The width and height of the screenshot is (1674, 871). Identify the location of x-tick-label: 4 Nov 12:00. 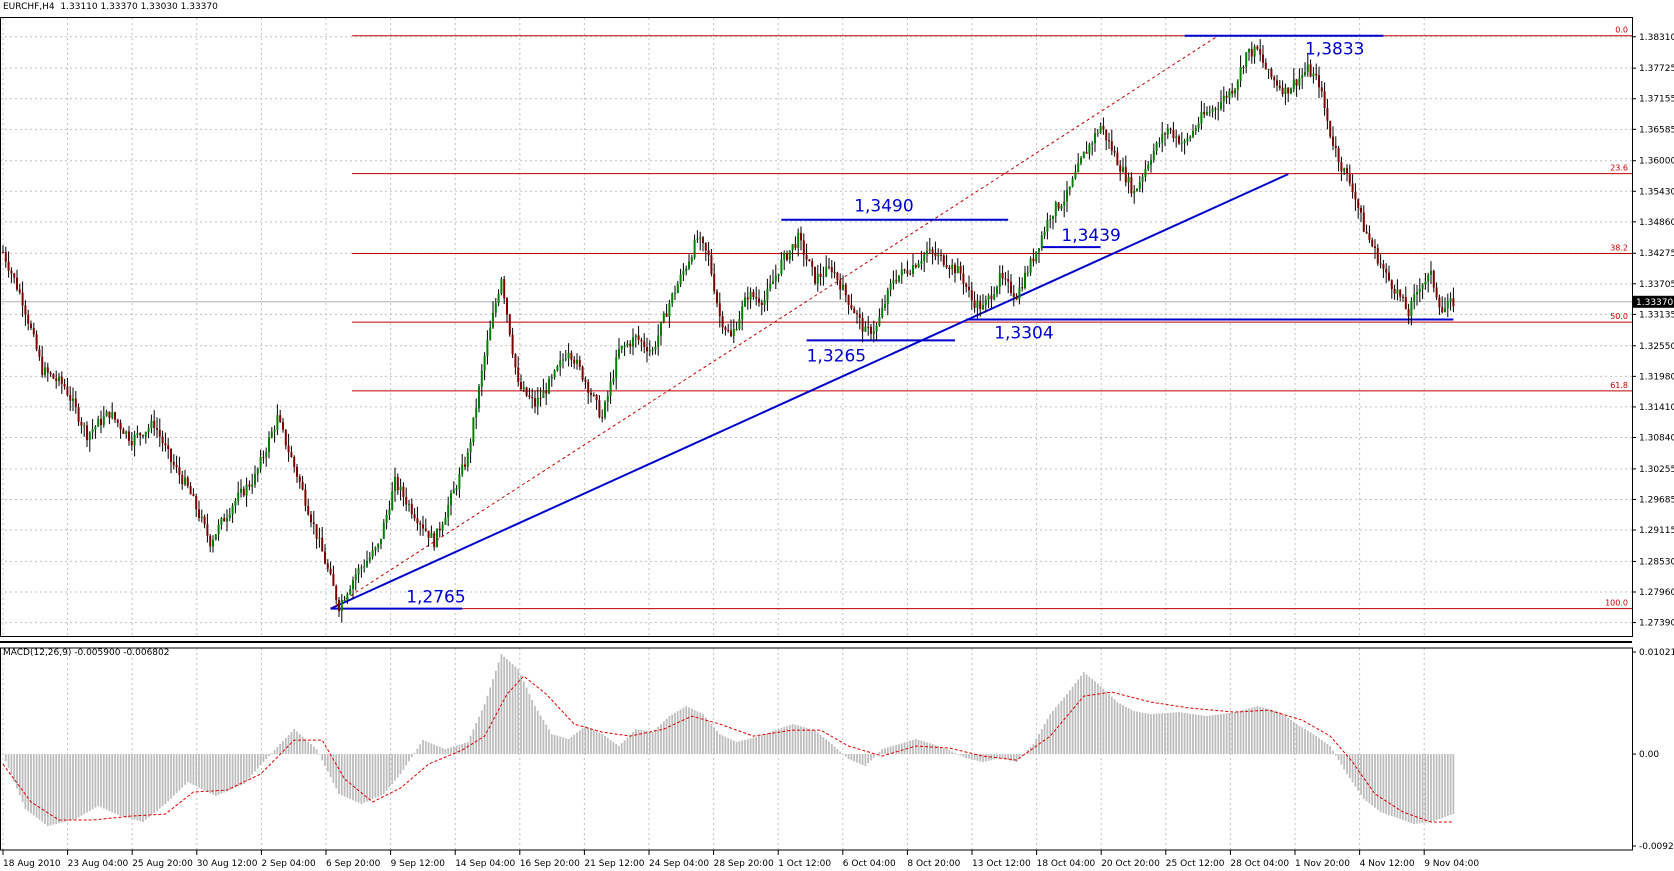
(1387, 864).